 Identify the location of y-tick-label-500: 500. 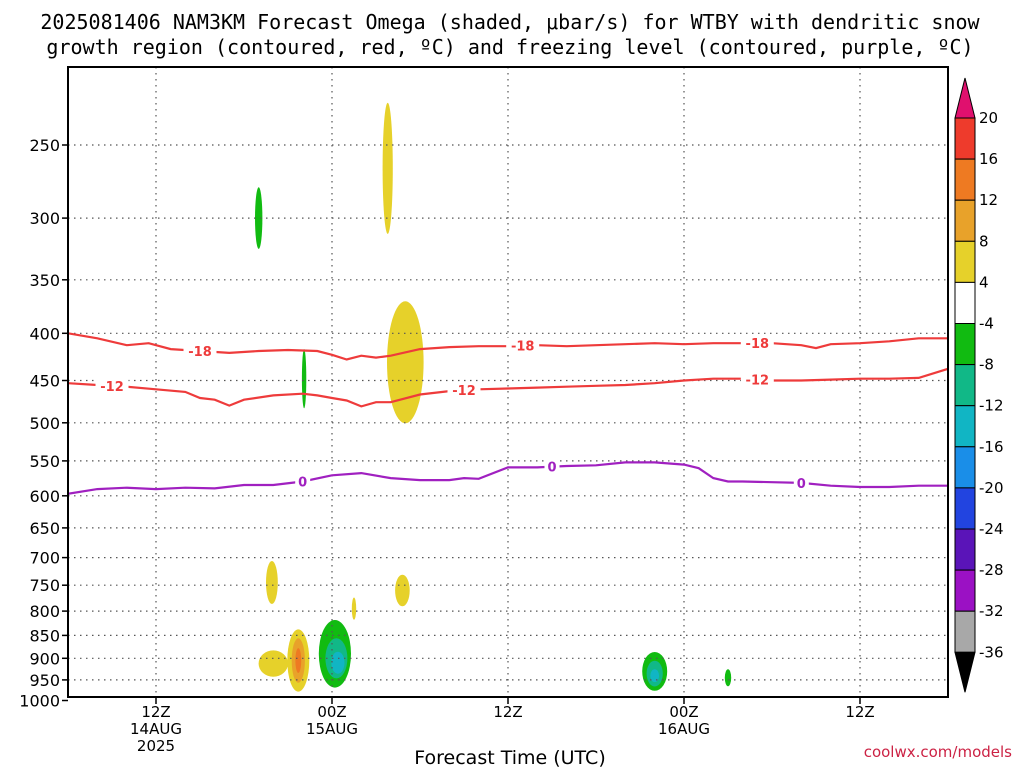
(44, 423).